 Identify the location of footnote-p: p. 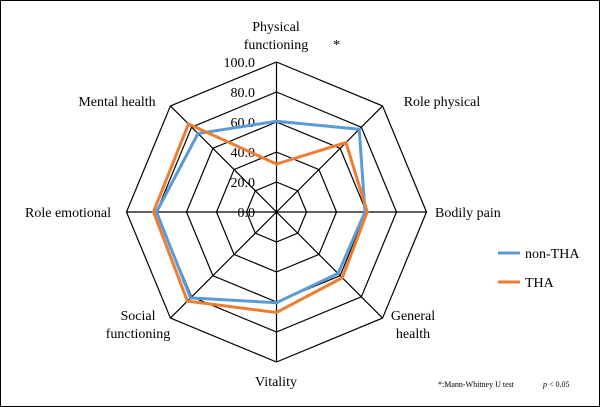
(544, 384).